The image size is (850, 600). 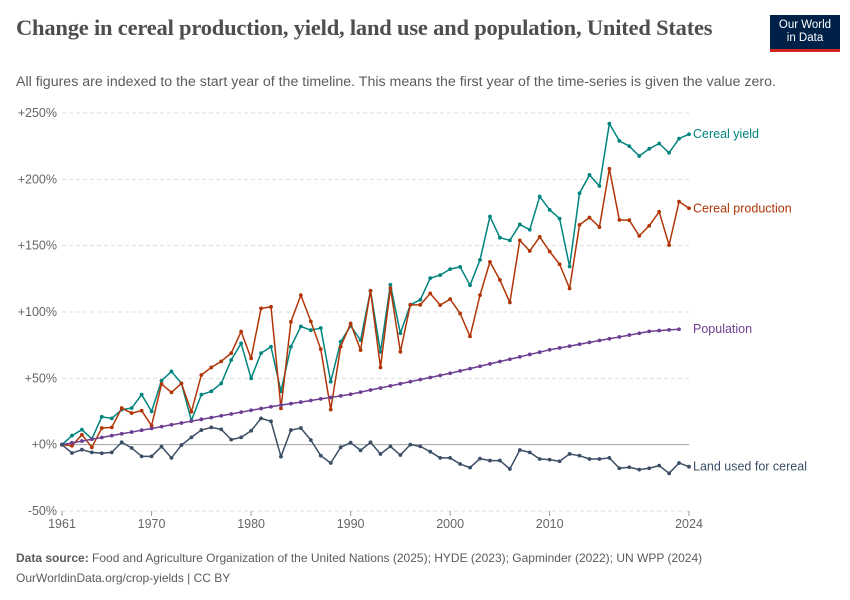 I want to click on license-link: OurWorldinData.org/crop-yields | CC BY, so click(x=123, y=578).